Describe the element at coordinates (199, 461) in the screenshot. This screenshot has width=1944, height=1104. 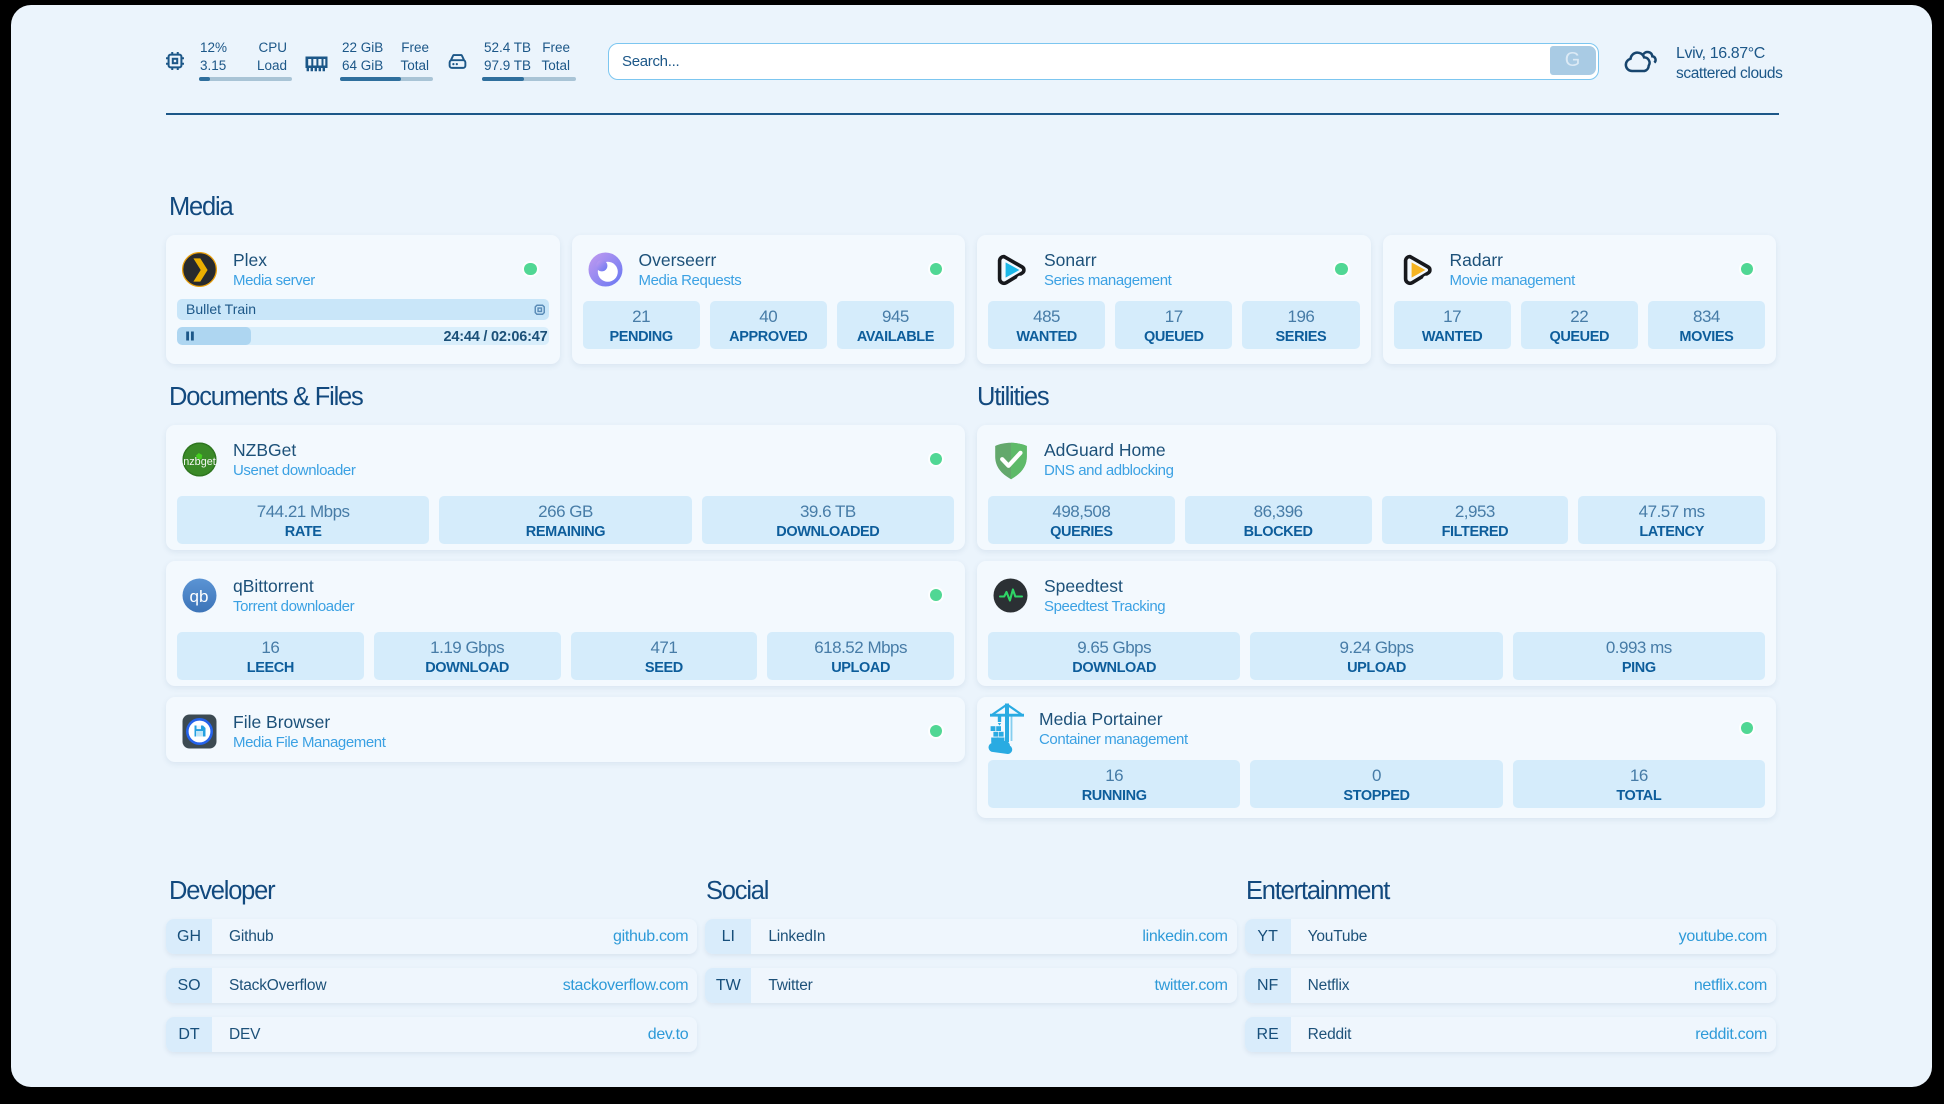
I see `svg-text: nzbget` at that location.